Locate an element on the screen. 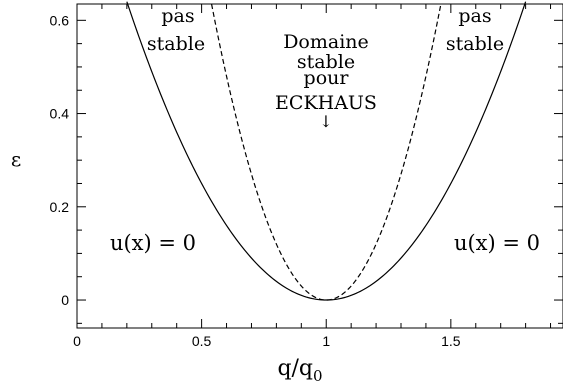 This screenshot has height=392, width=563. y-tick-label: 0.2 is located at coordinates (60, 207).